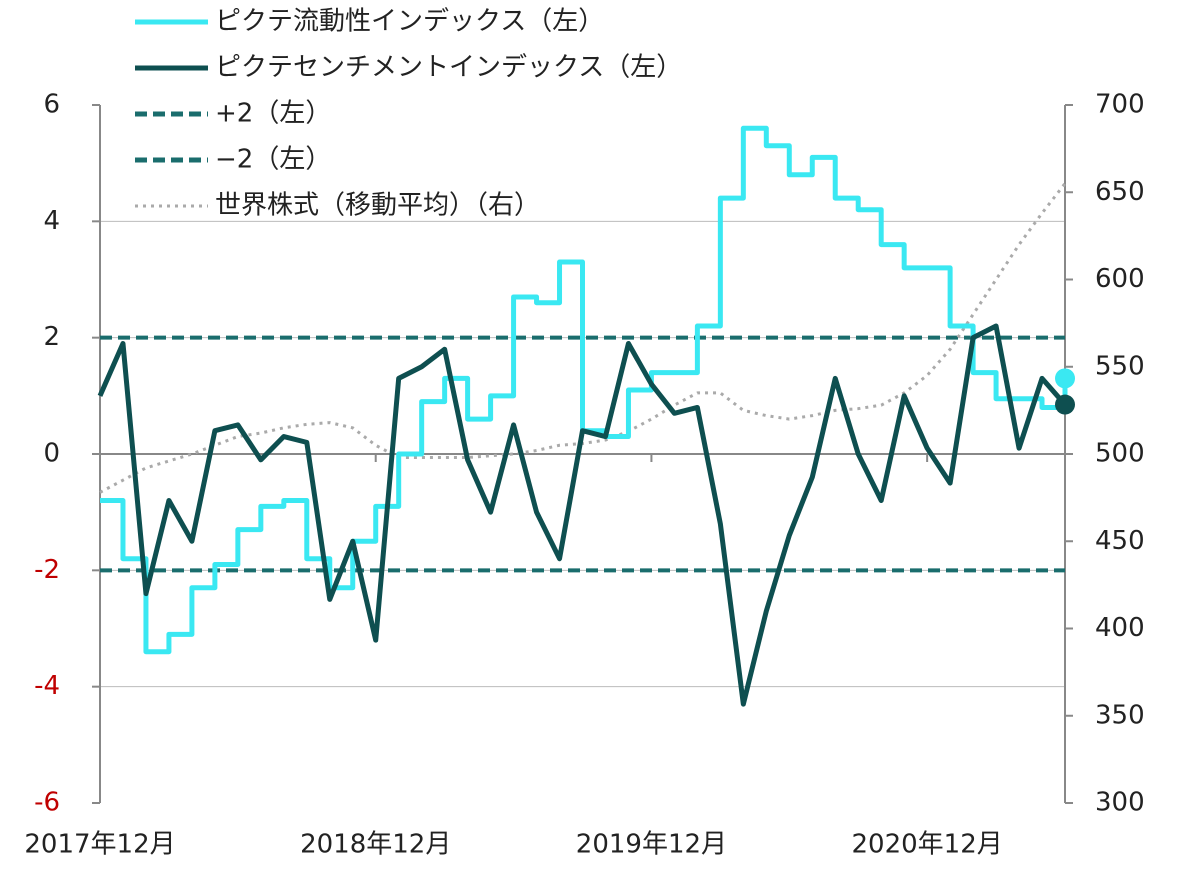 This screenshot has height=870, width=1200. I want to click on y2-tick-label: 350, so click(1120, 715).